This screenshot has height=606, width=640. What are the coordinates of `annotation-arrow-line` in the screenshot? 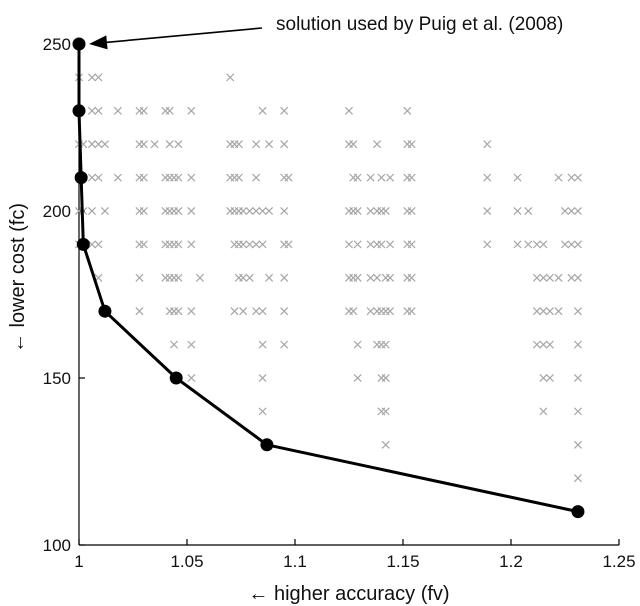 It's located at (184, 35).